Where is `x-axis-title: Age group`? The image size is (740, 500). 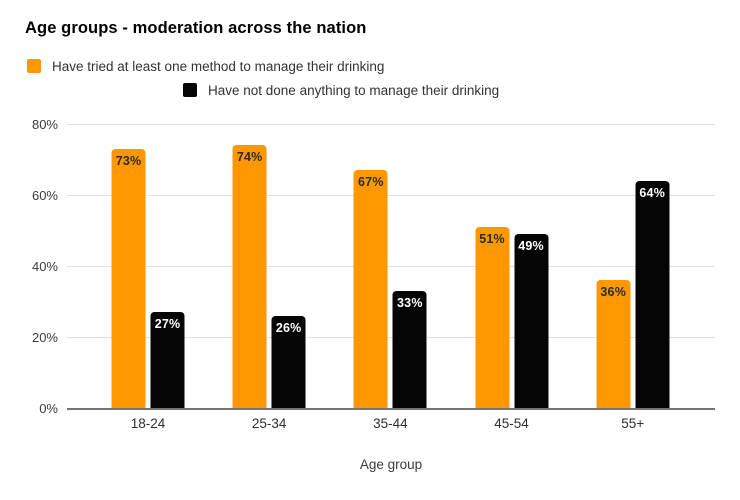
x-axis-title: Age group is located at coordinates (391, 464).